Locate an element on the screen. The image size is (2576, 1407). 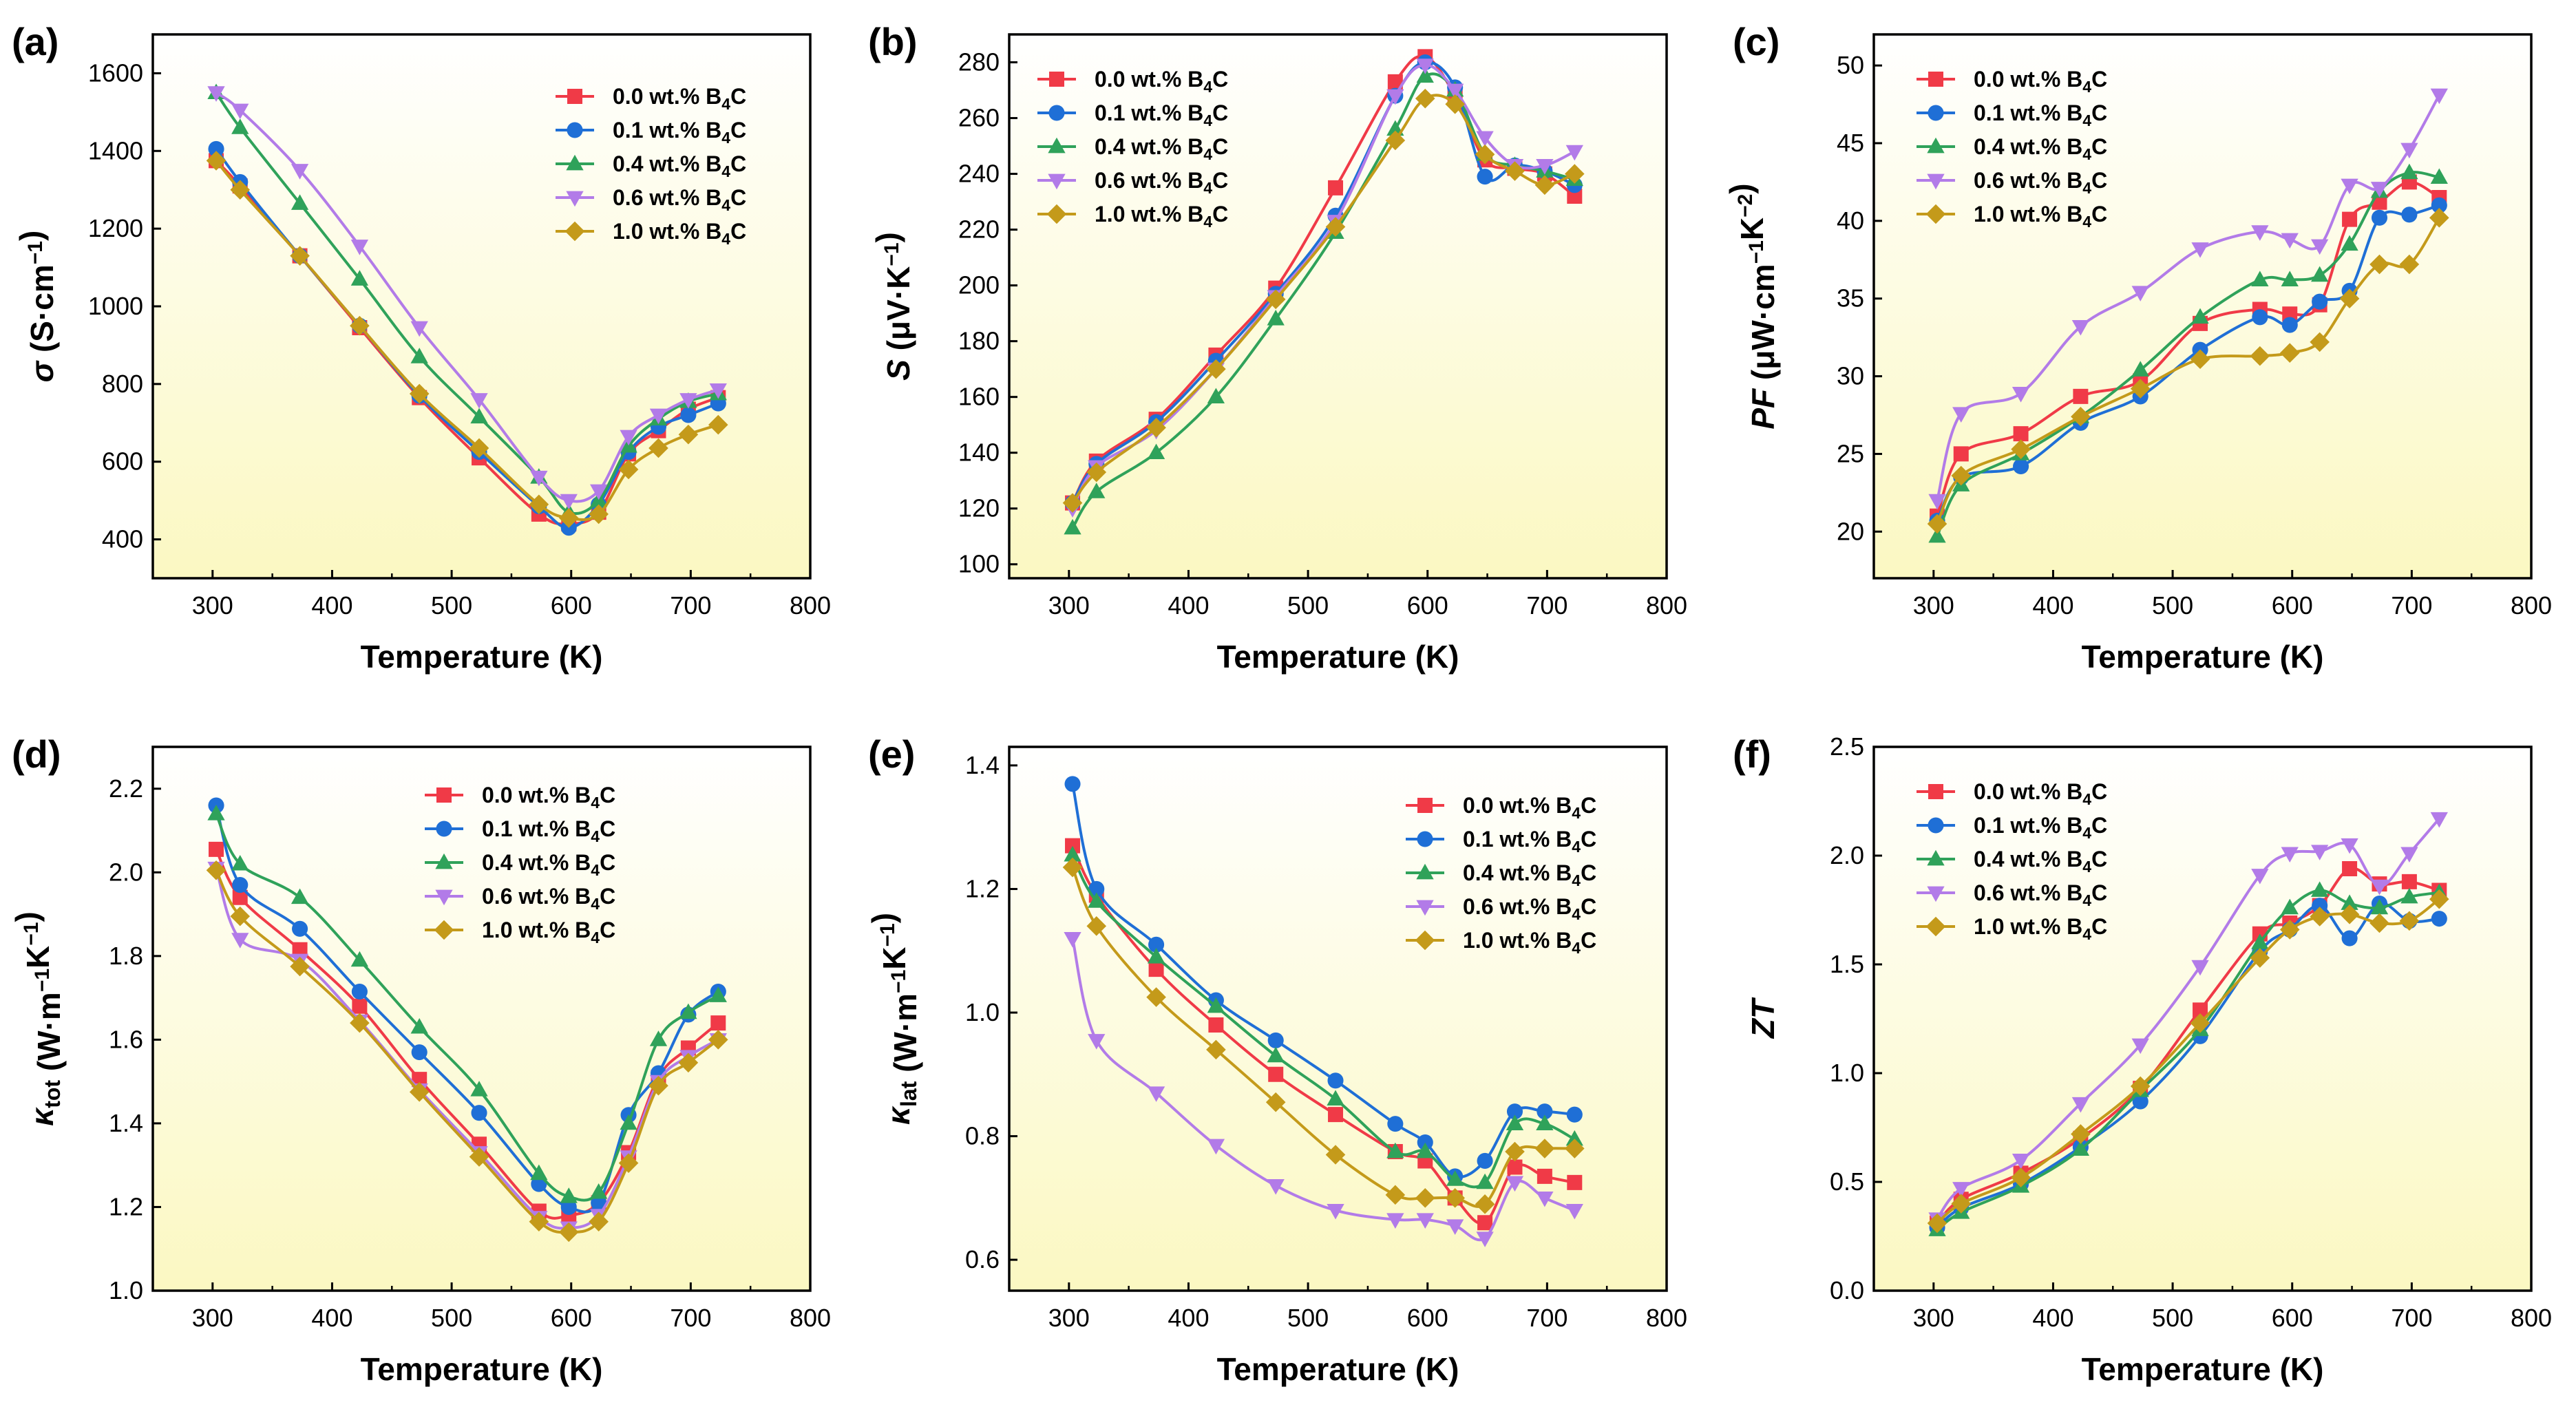
x-tick-label: 700 is located at coordinates (1547, 605).